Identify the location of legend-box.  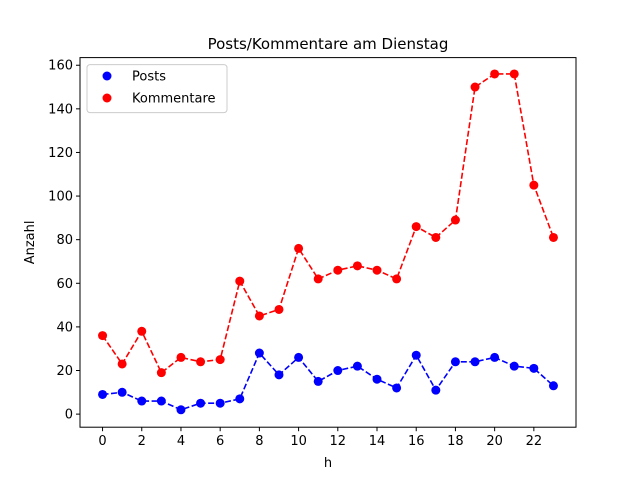
(157, 89).